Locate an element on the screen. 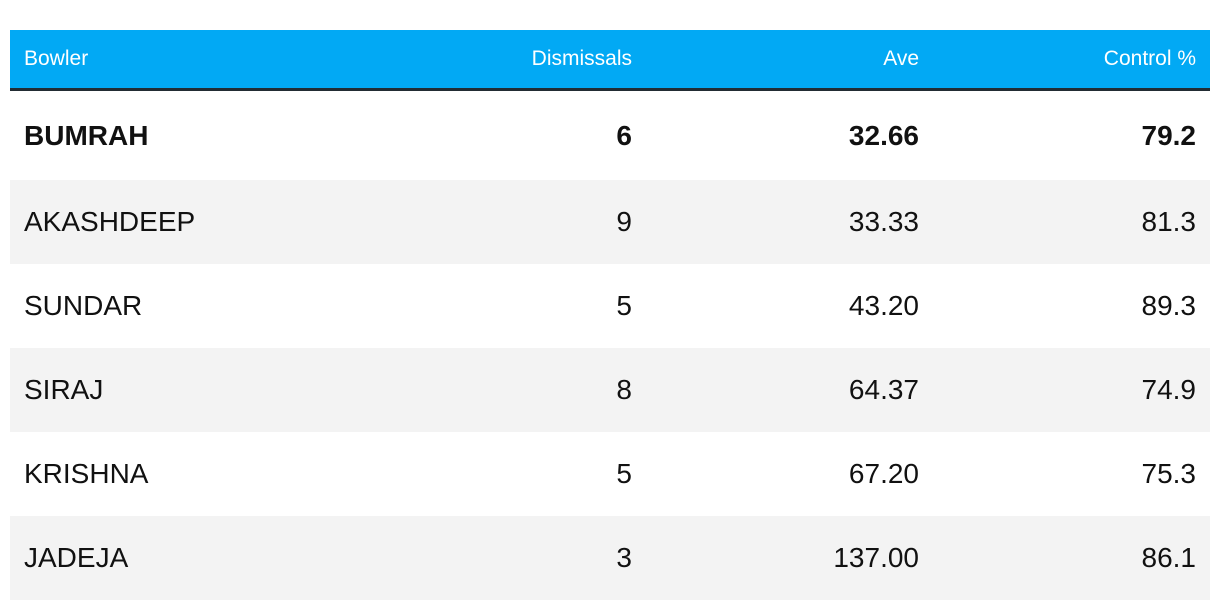 This screenshot has width=1220, height=610. stat-cell: 137.00 is located at coordinates (789, 558).